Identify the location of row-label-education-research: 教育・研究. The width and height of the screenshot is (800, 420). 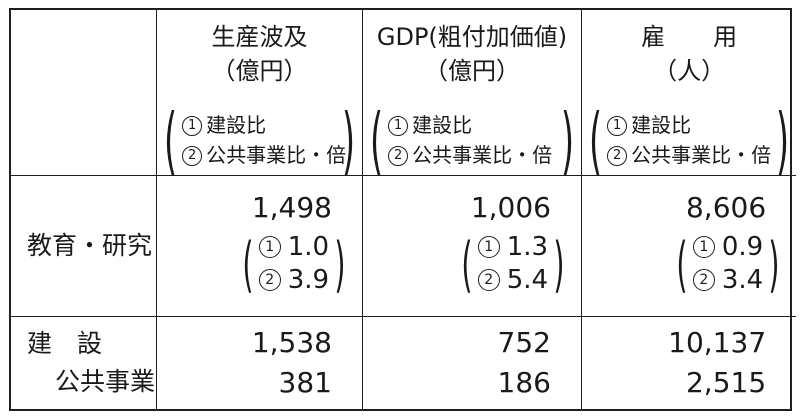
(84, 246).